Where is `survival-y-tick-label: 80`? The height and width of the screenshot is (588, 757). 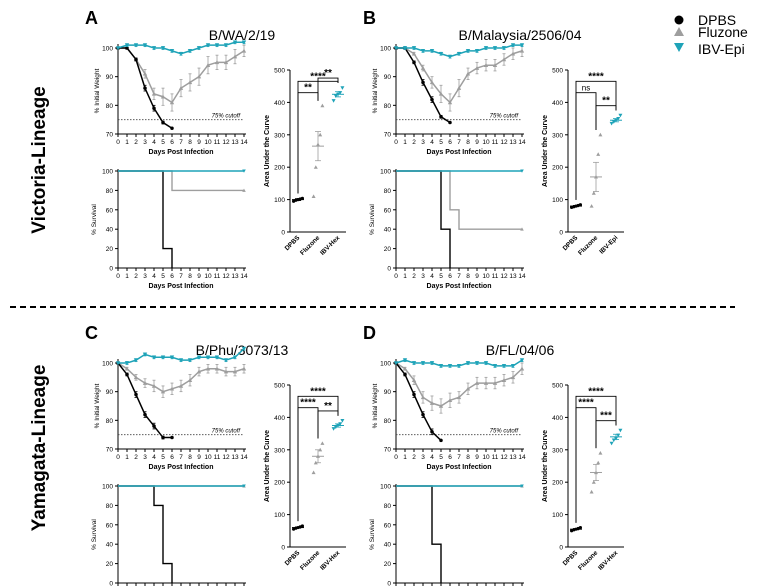 survival-y-tick-label: 80 is located at coordinates (388, 506).